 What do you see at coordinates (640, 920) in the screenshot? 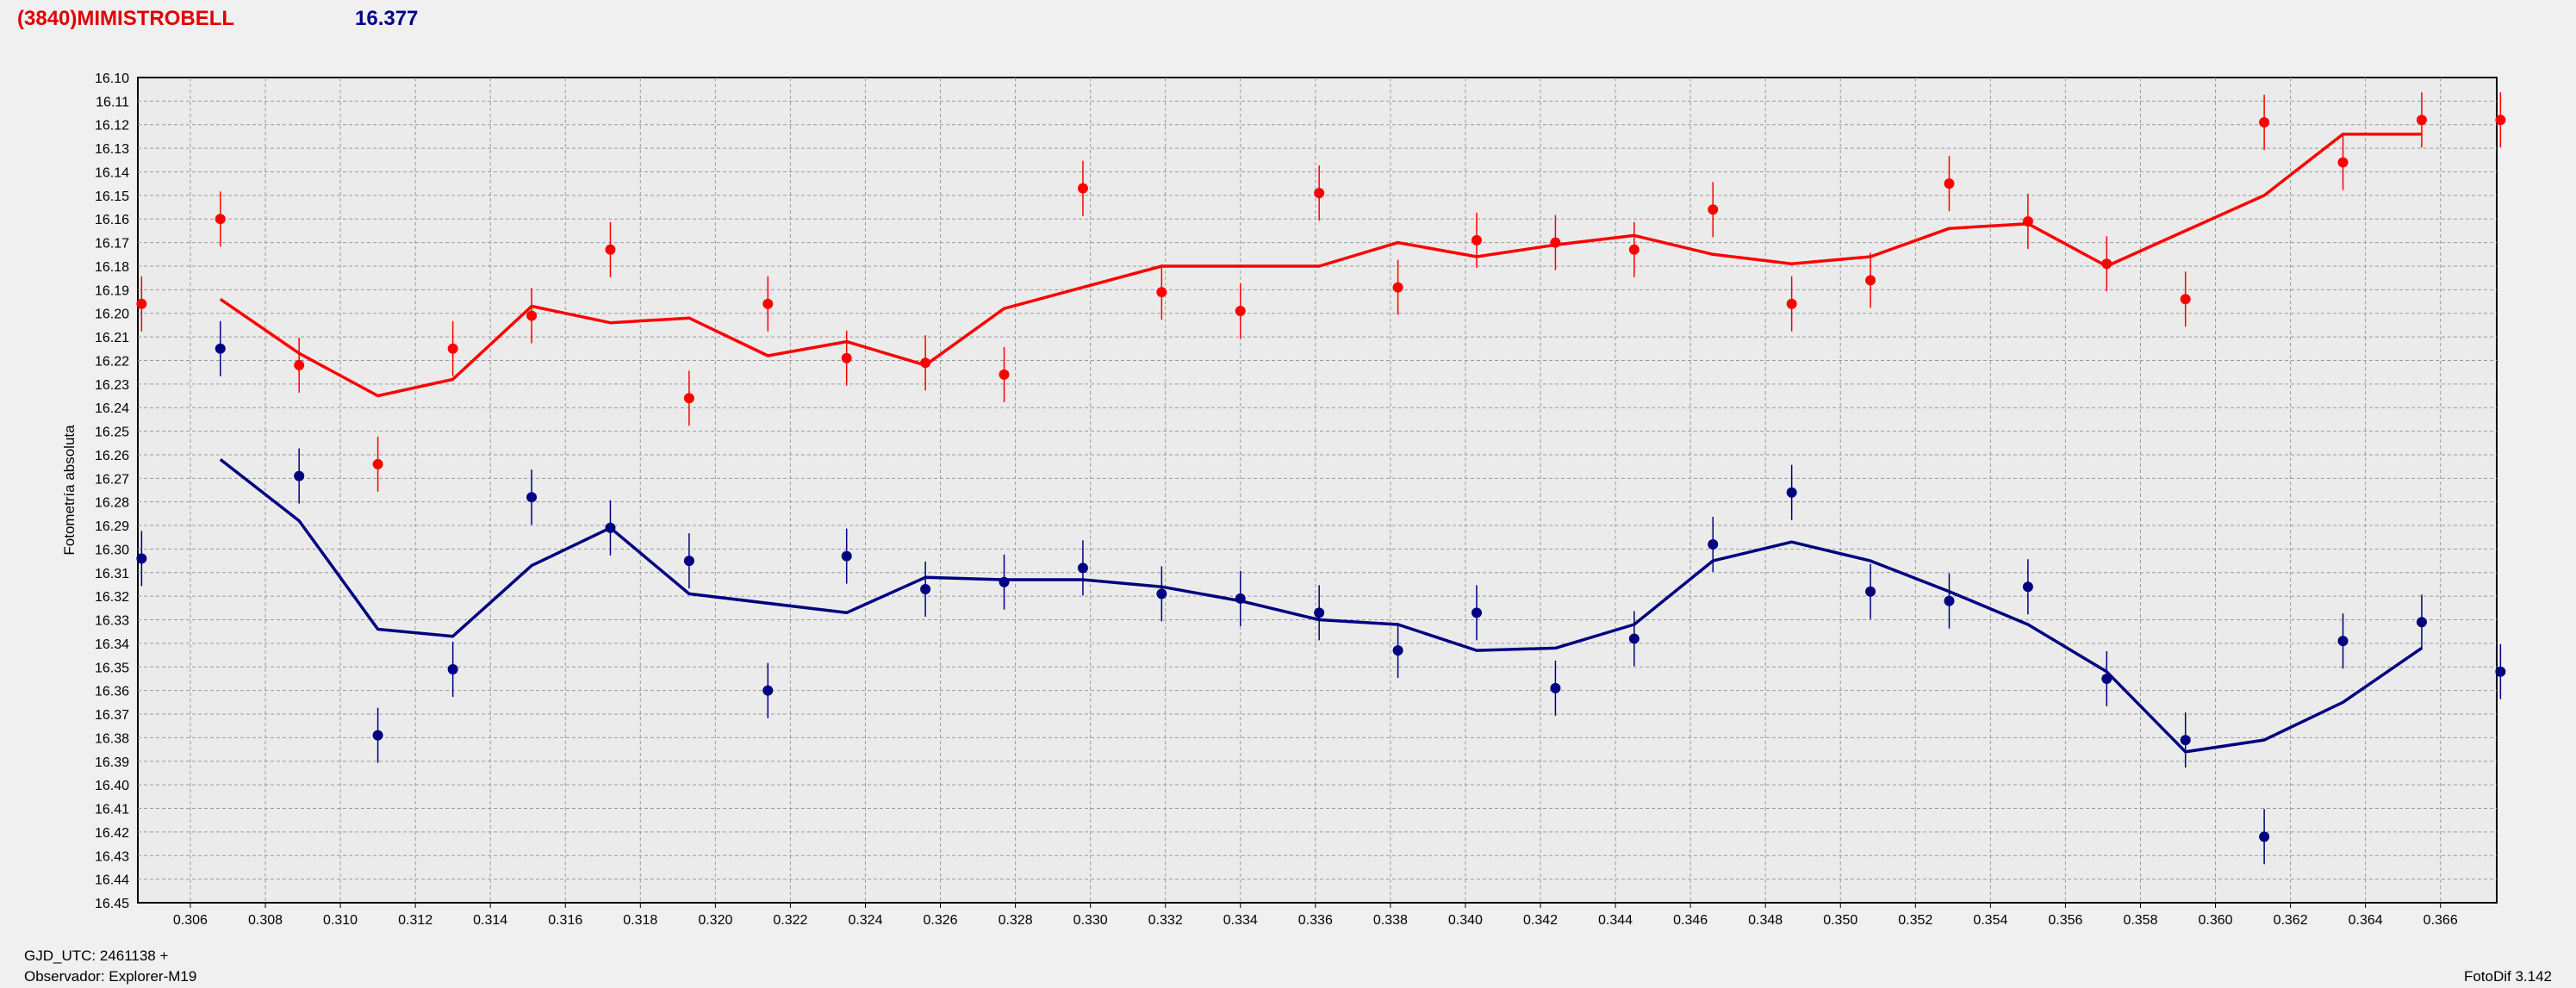
I see `x-tick-label: 0.318` at bounding box center [640, 920].